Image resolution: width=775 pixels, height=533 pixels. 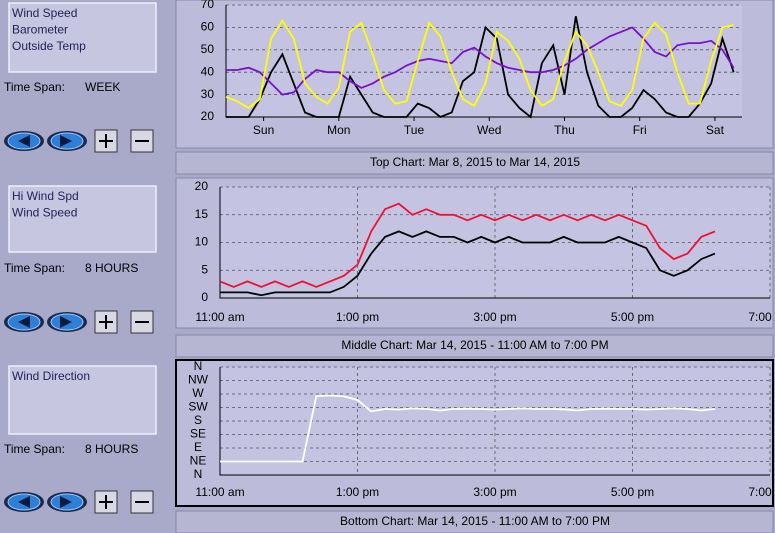 What do you see at coordinates (204, 269) in the screenshot?
I see `y-tick-label: 5` at bounding box center [204, 269].